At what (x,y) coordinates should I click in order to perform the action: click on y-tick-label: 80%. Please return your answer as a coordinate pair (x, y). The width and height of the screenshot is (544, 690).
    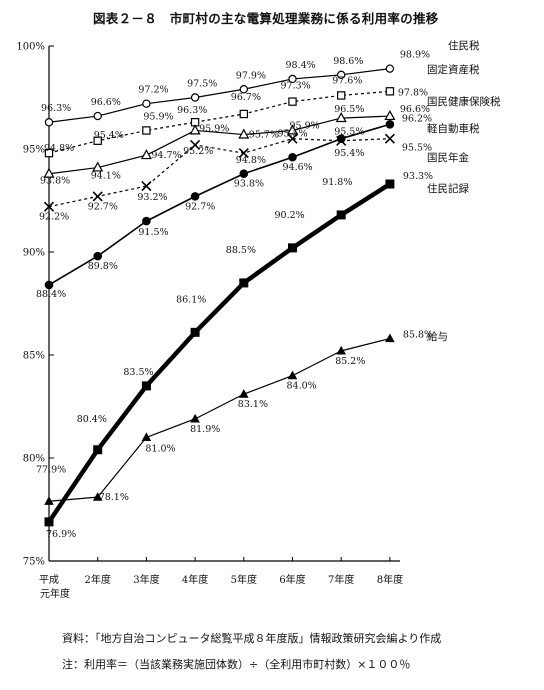
    Looking at the image, I should click on (34, 459).